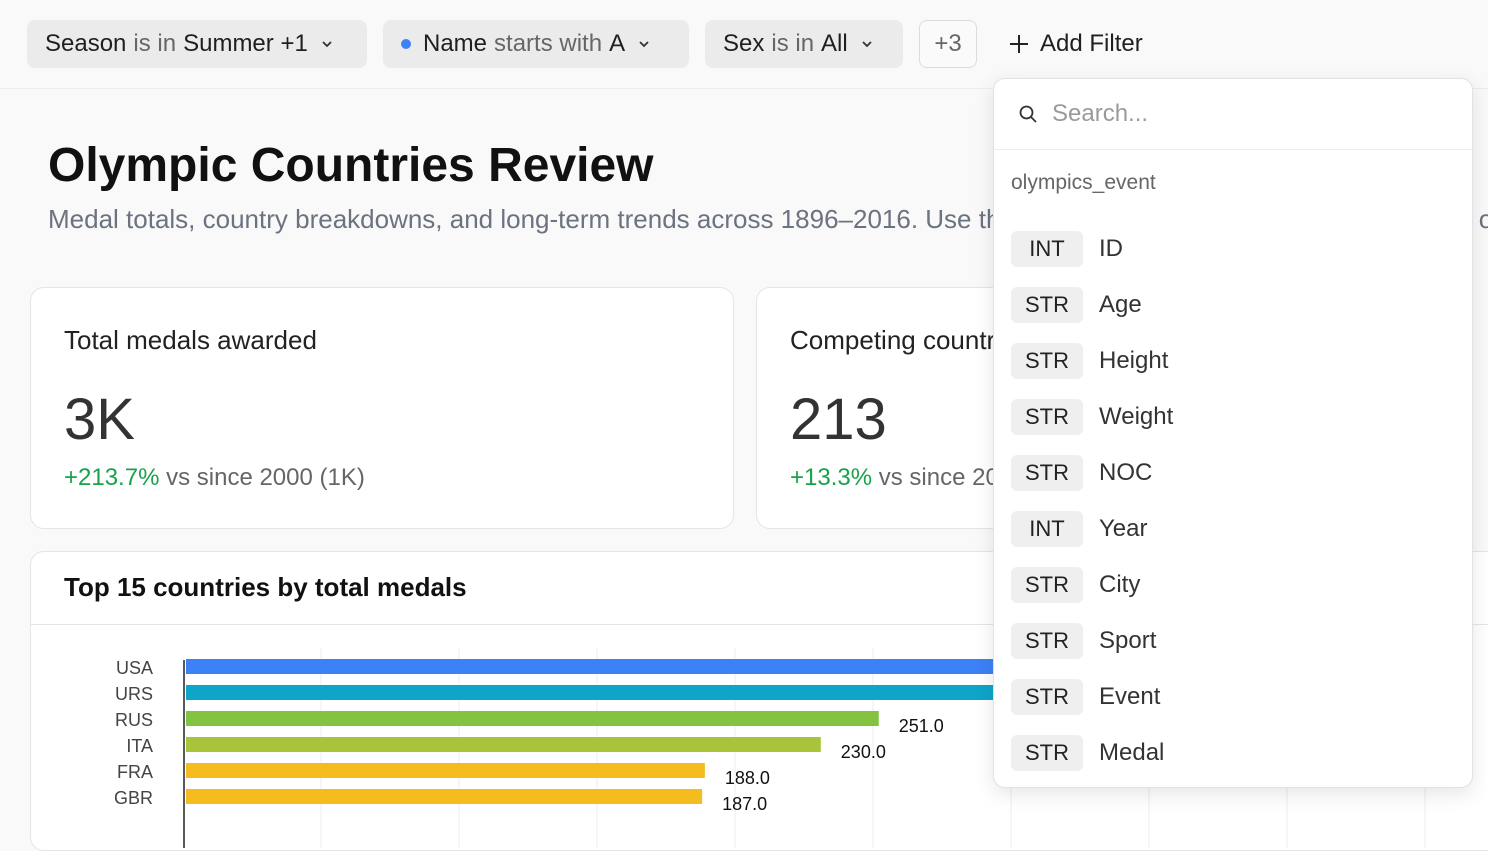 The height and width of the screenshot is (851, 1488). I want to click on field-name: Sport, so click(1128, 640).